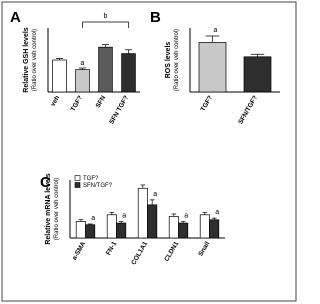  I want to click on annotation: b, so click(106, 16).